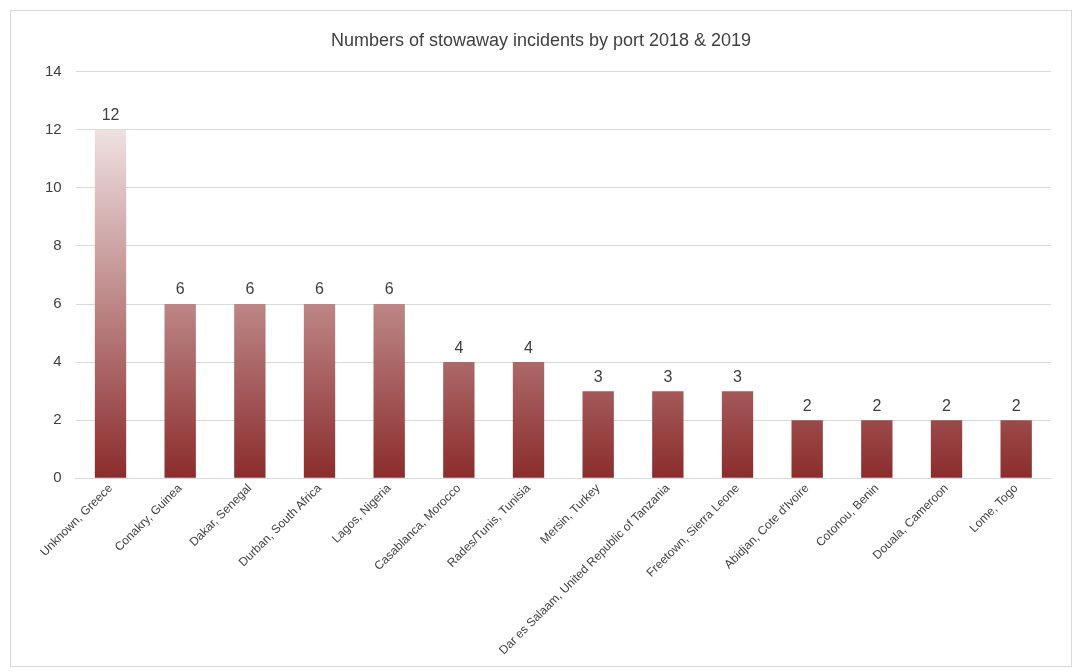 The width and height of the screenshot is (1077, 672). Describe the element at coordinates (53, 128) in the screenshot. I see `y-tick-label: 12` at that location.